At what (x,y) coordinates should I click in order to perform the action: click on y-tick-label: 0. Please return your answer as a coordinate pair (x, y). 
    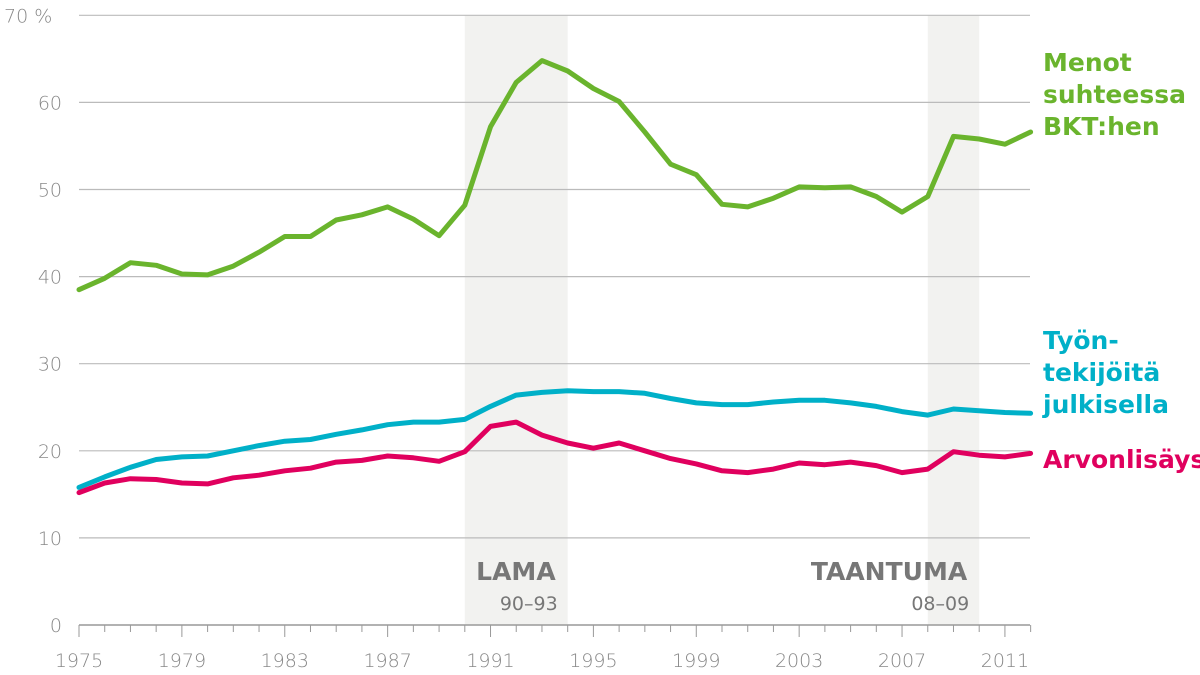
    Looking at the image, I should click on (56, 626).